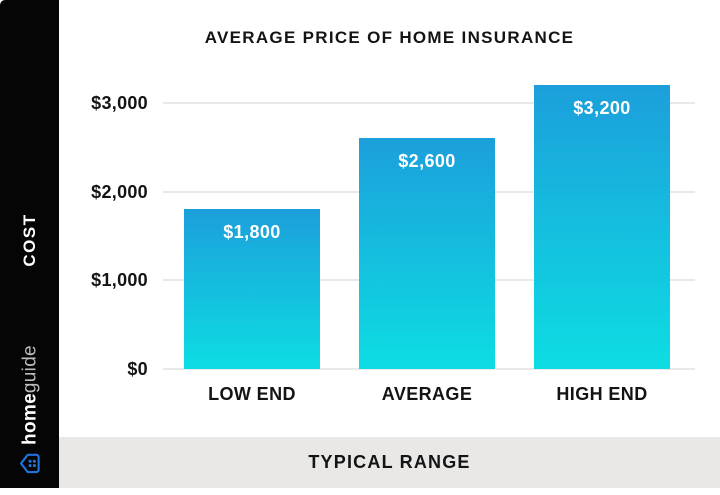 The height and width of the screenshot is (495, 720). Describe the element at coordinates (602, 394) in the screenshot. I see `x-category-label: HIGH END` at that location.